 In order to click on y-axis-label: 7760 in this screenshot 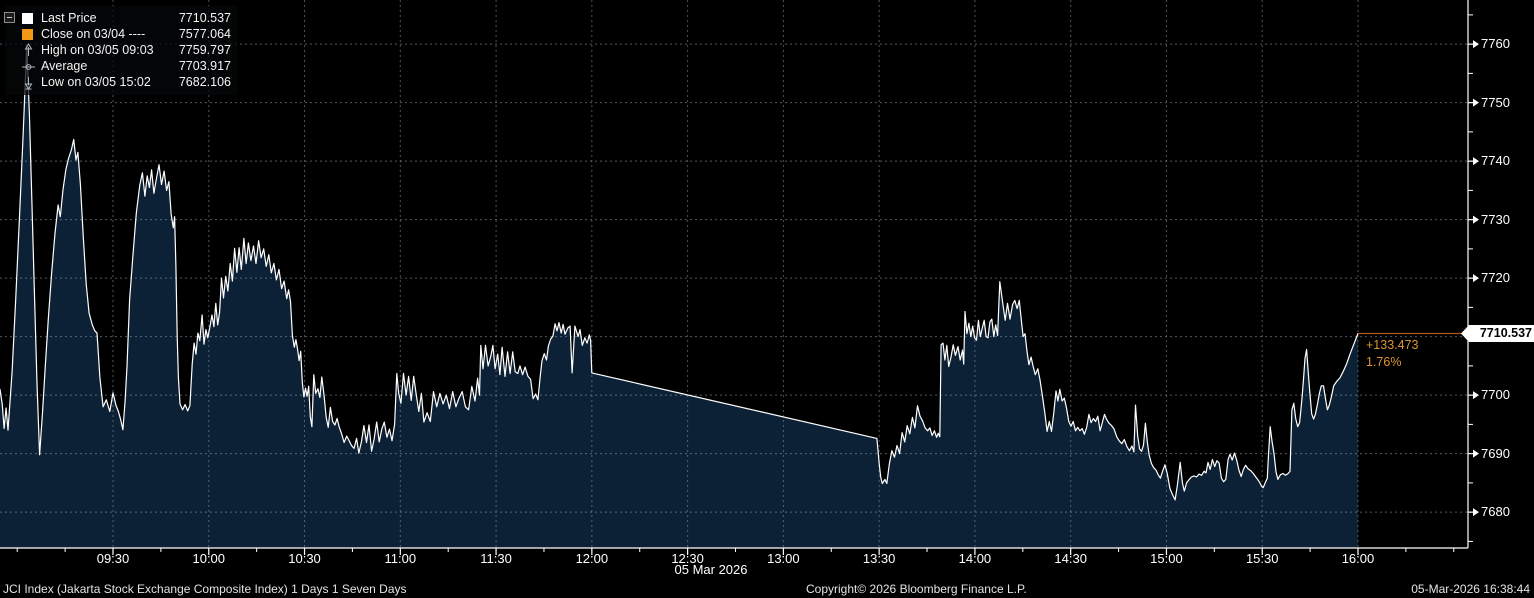, I will do `click(1495, 44)`.